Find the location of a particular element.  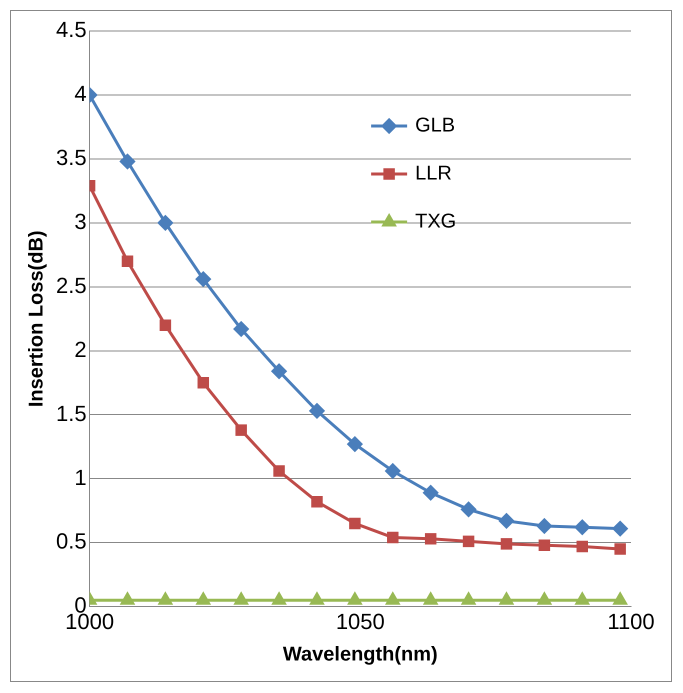

legend-label: TXG is located at coordinates (435, 221).